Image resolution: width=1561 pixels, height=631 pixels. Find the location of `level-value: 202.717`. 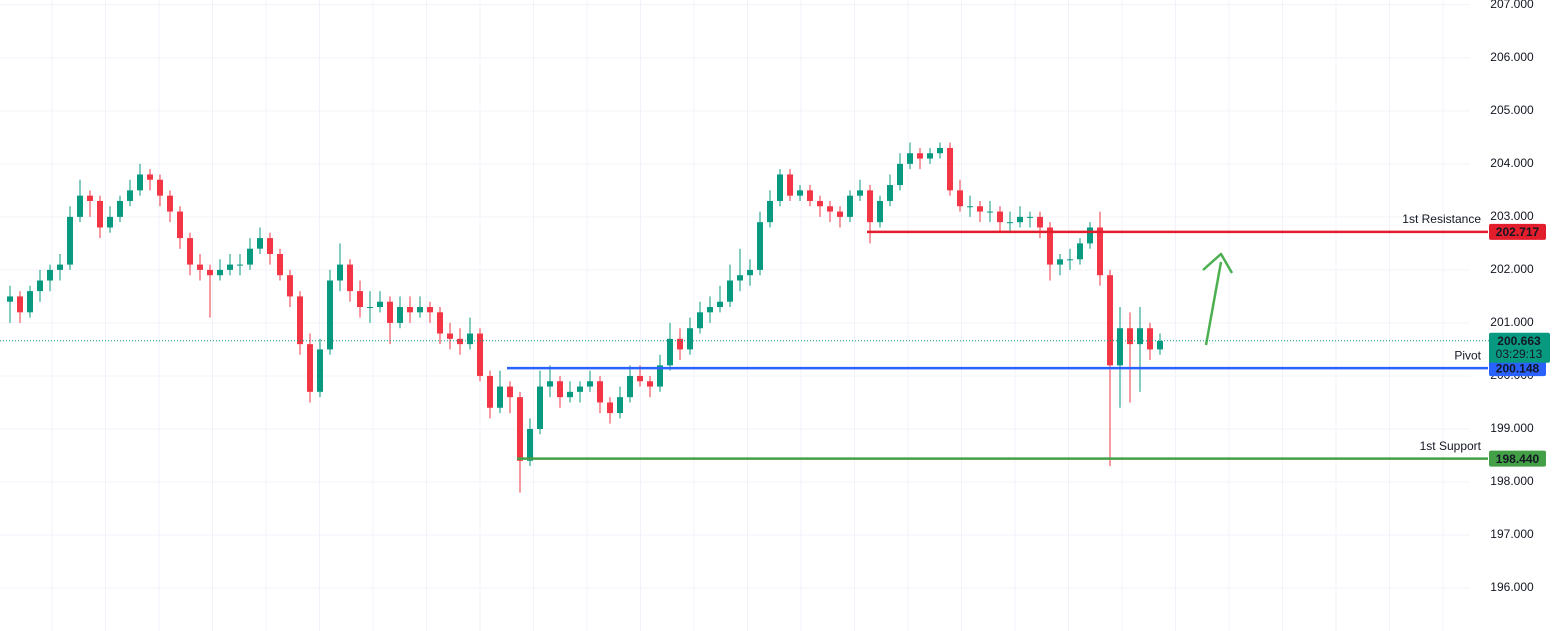

level-value: 202.717 is located at coordinates (1518, 232).